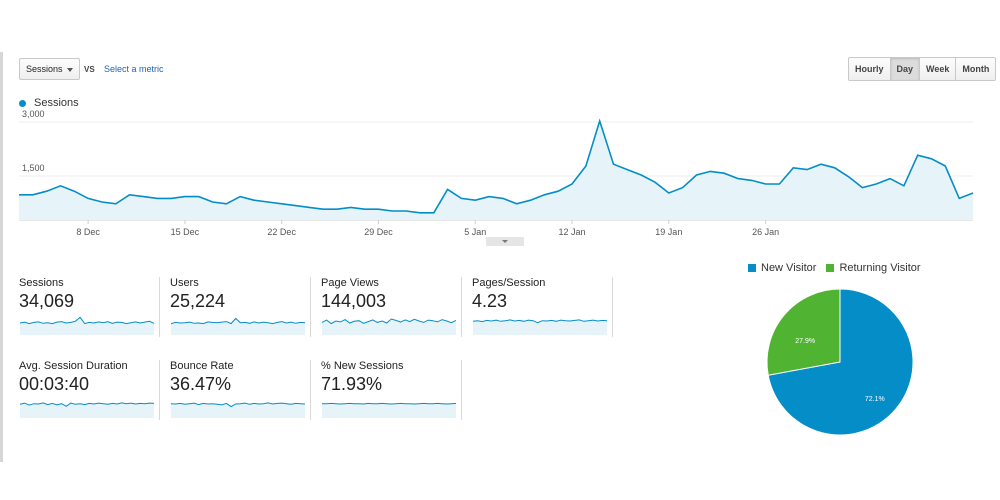 The height and width of the screenshot is (500, 1000). What do you see at coordinates (88, 232) in the screenshot?
I see `x-tick-label: 8 Dec` at bounding box center [88, 232].